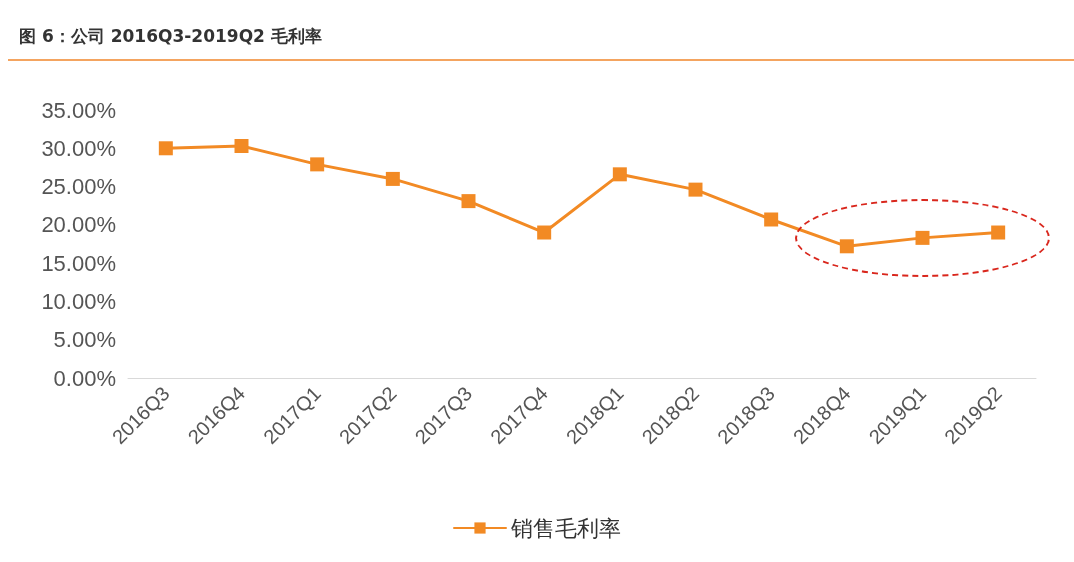 The image size is (1074, 562). What do you see at coordinates (78, 187) in the screenshot?
I see `y-tick-label: 25.00%` at bounding box center [78, 187].